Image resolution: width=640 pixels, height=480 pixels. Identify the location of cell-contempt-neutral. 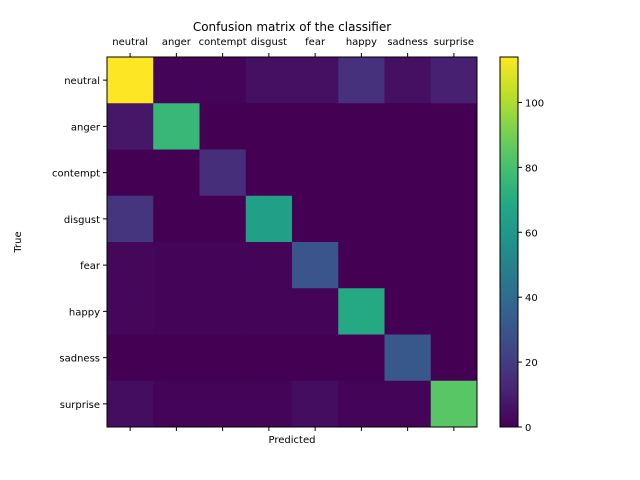
(130, 173).